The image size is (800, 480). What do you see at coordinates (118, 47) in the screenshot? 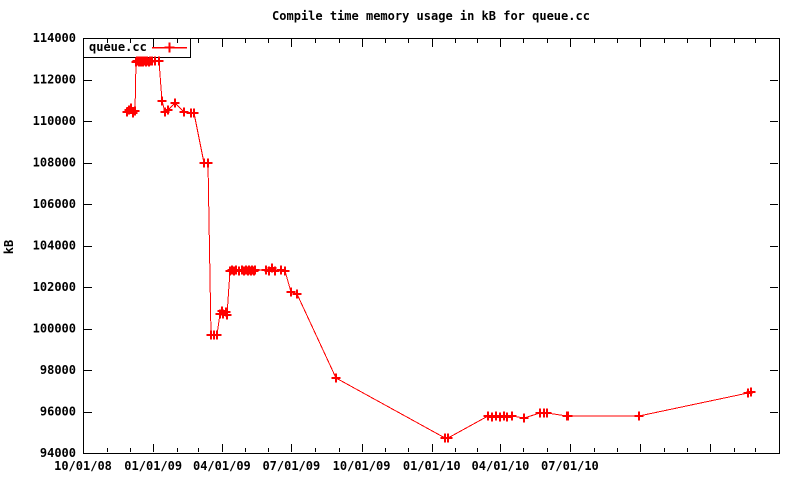
I see `legend-label: queue.cc` at bounding box center [118, 47].